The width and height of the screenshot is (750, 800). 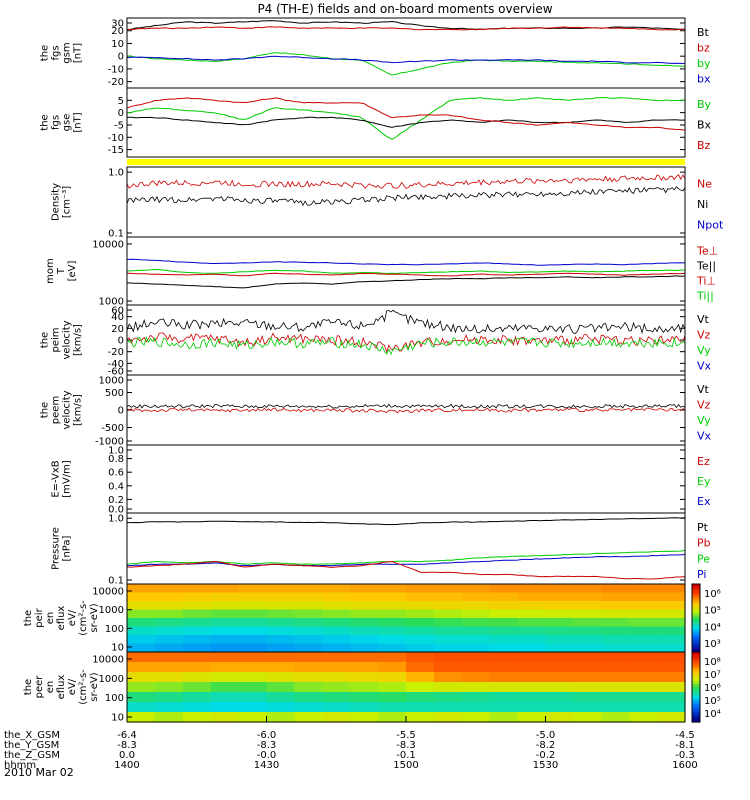 What do you see at coordinates (704, 365) in the screenshot?
I see `legend-entry: Vx` at bounding box center [704, 365].